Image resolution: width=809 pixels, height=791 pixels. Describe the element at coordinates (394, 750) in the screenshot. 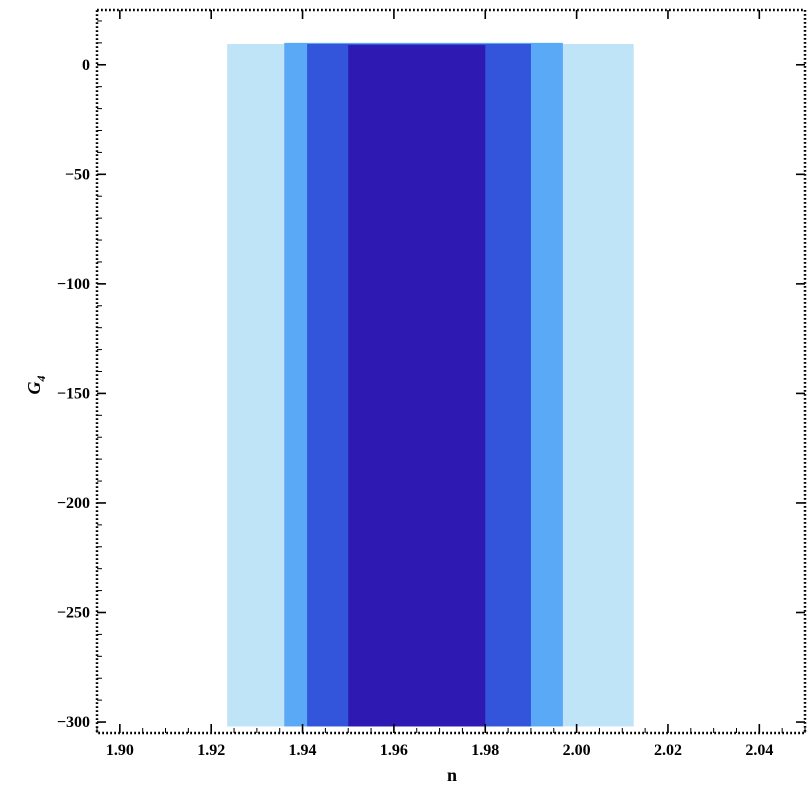

I see `x-tick-label-3: 1.96` at that location.